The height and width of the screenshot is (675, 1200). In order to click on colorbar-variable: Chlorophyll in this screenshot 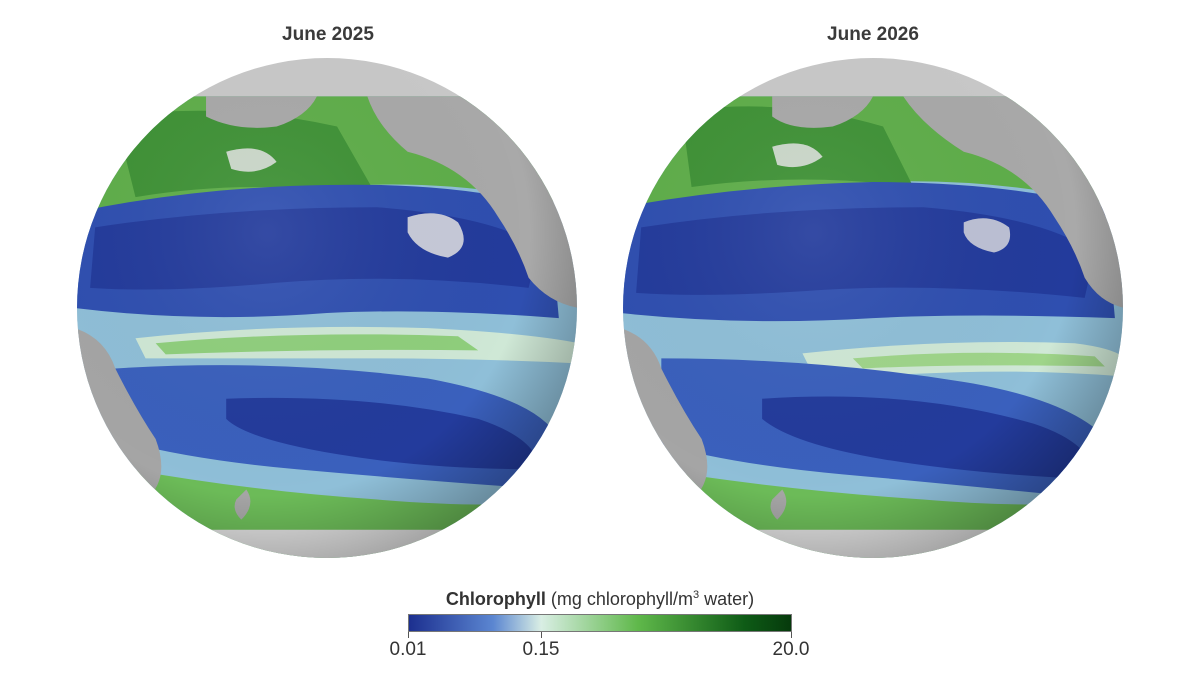, I will do `click(495, 599)`.